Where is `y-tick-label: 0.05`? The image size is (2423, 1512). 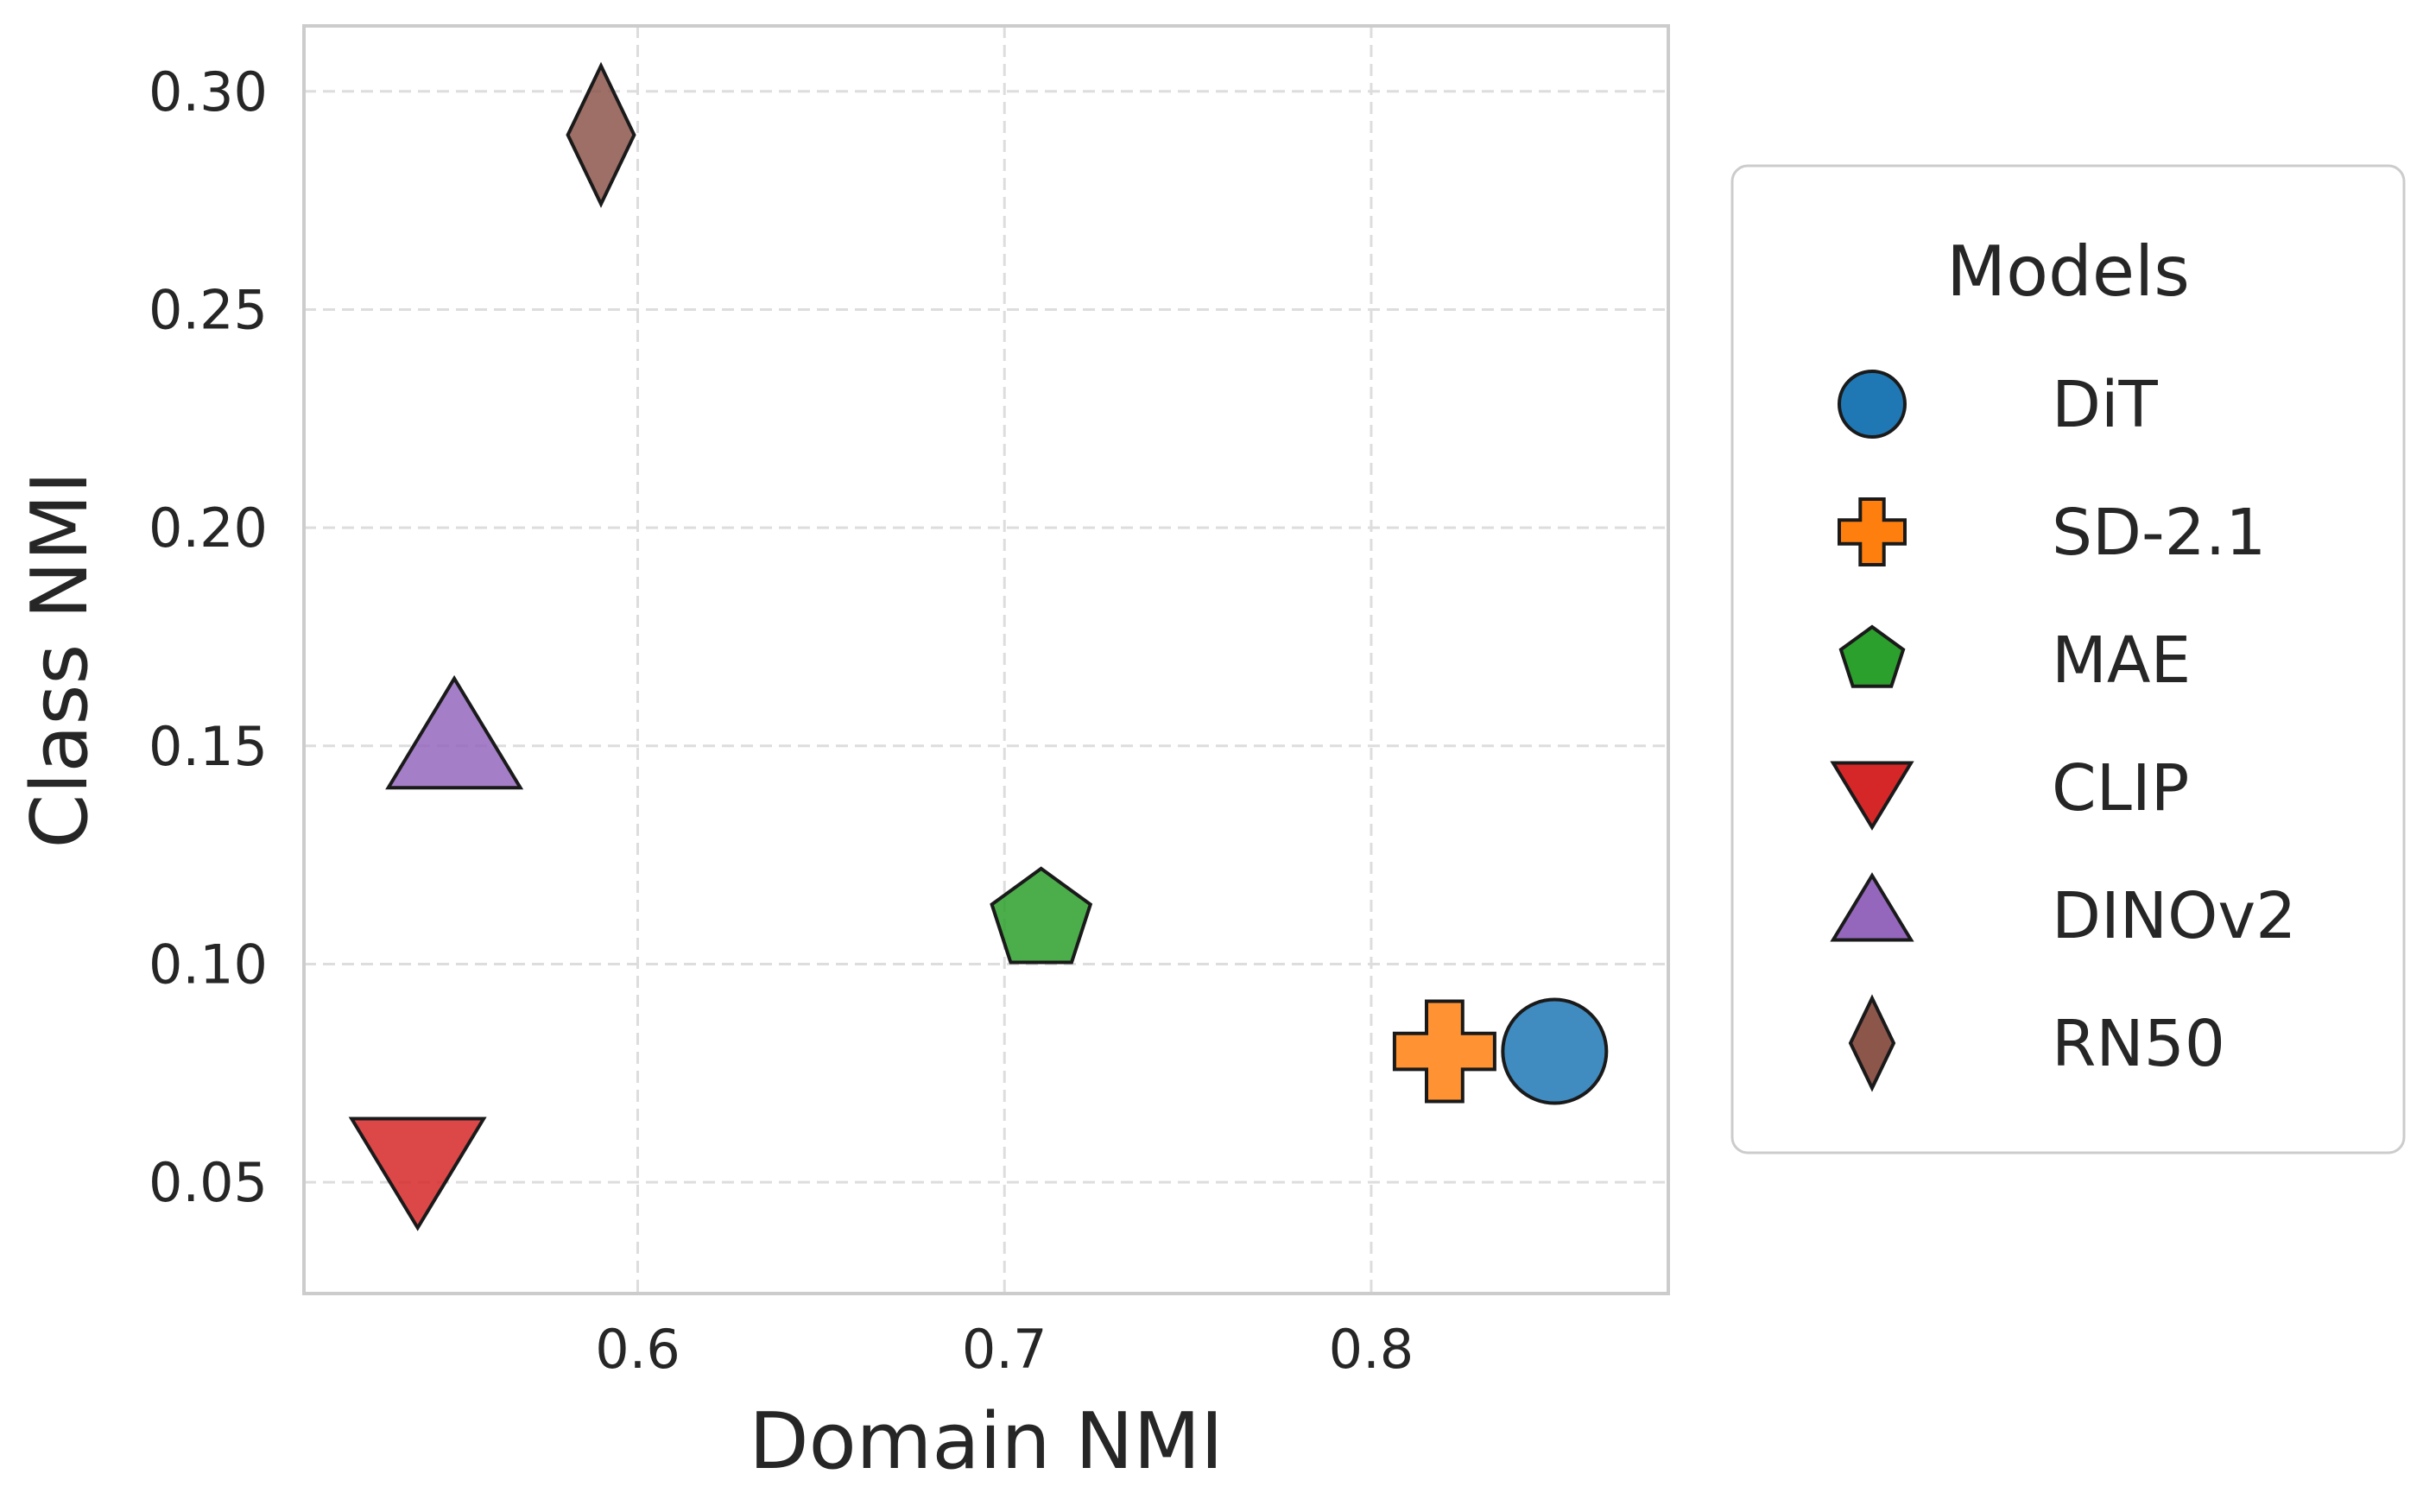 y-tick-label: 0.05 is located at coordinates (208, 1182).